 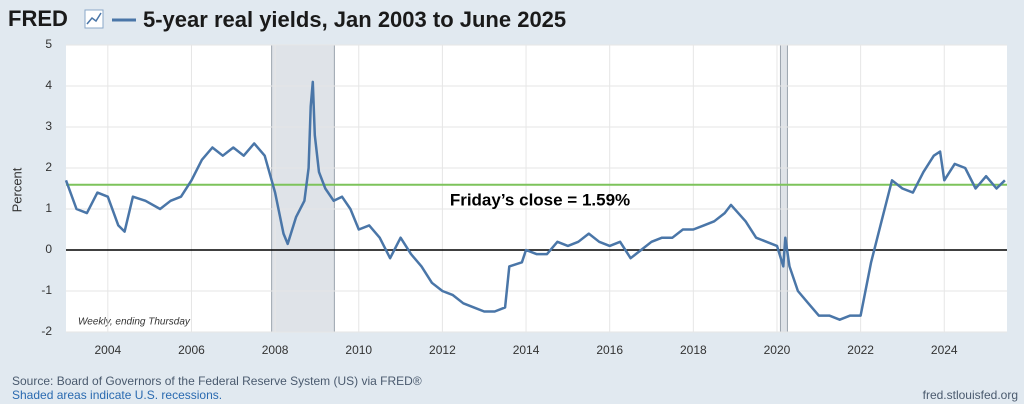 What do you see at coordinates (609, 350) in the screenshot?
I see `x-tick-label: 2016` at bounding box center [609, 350].